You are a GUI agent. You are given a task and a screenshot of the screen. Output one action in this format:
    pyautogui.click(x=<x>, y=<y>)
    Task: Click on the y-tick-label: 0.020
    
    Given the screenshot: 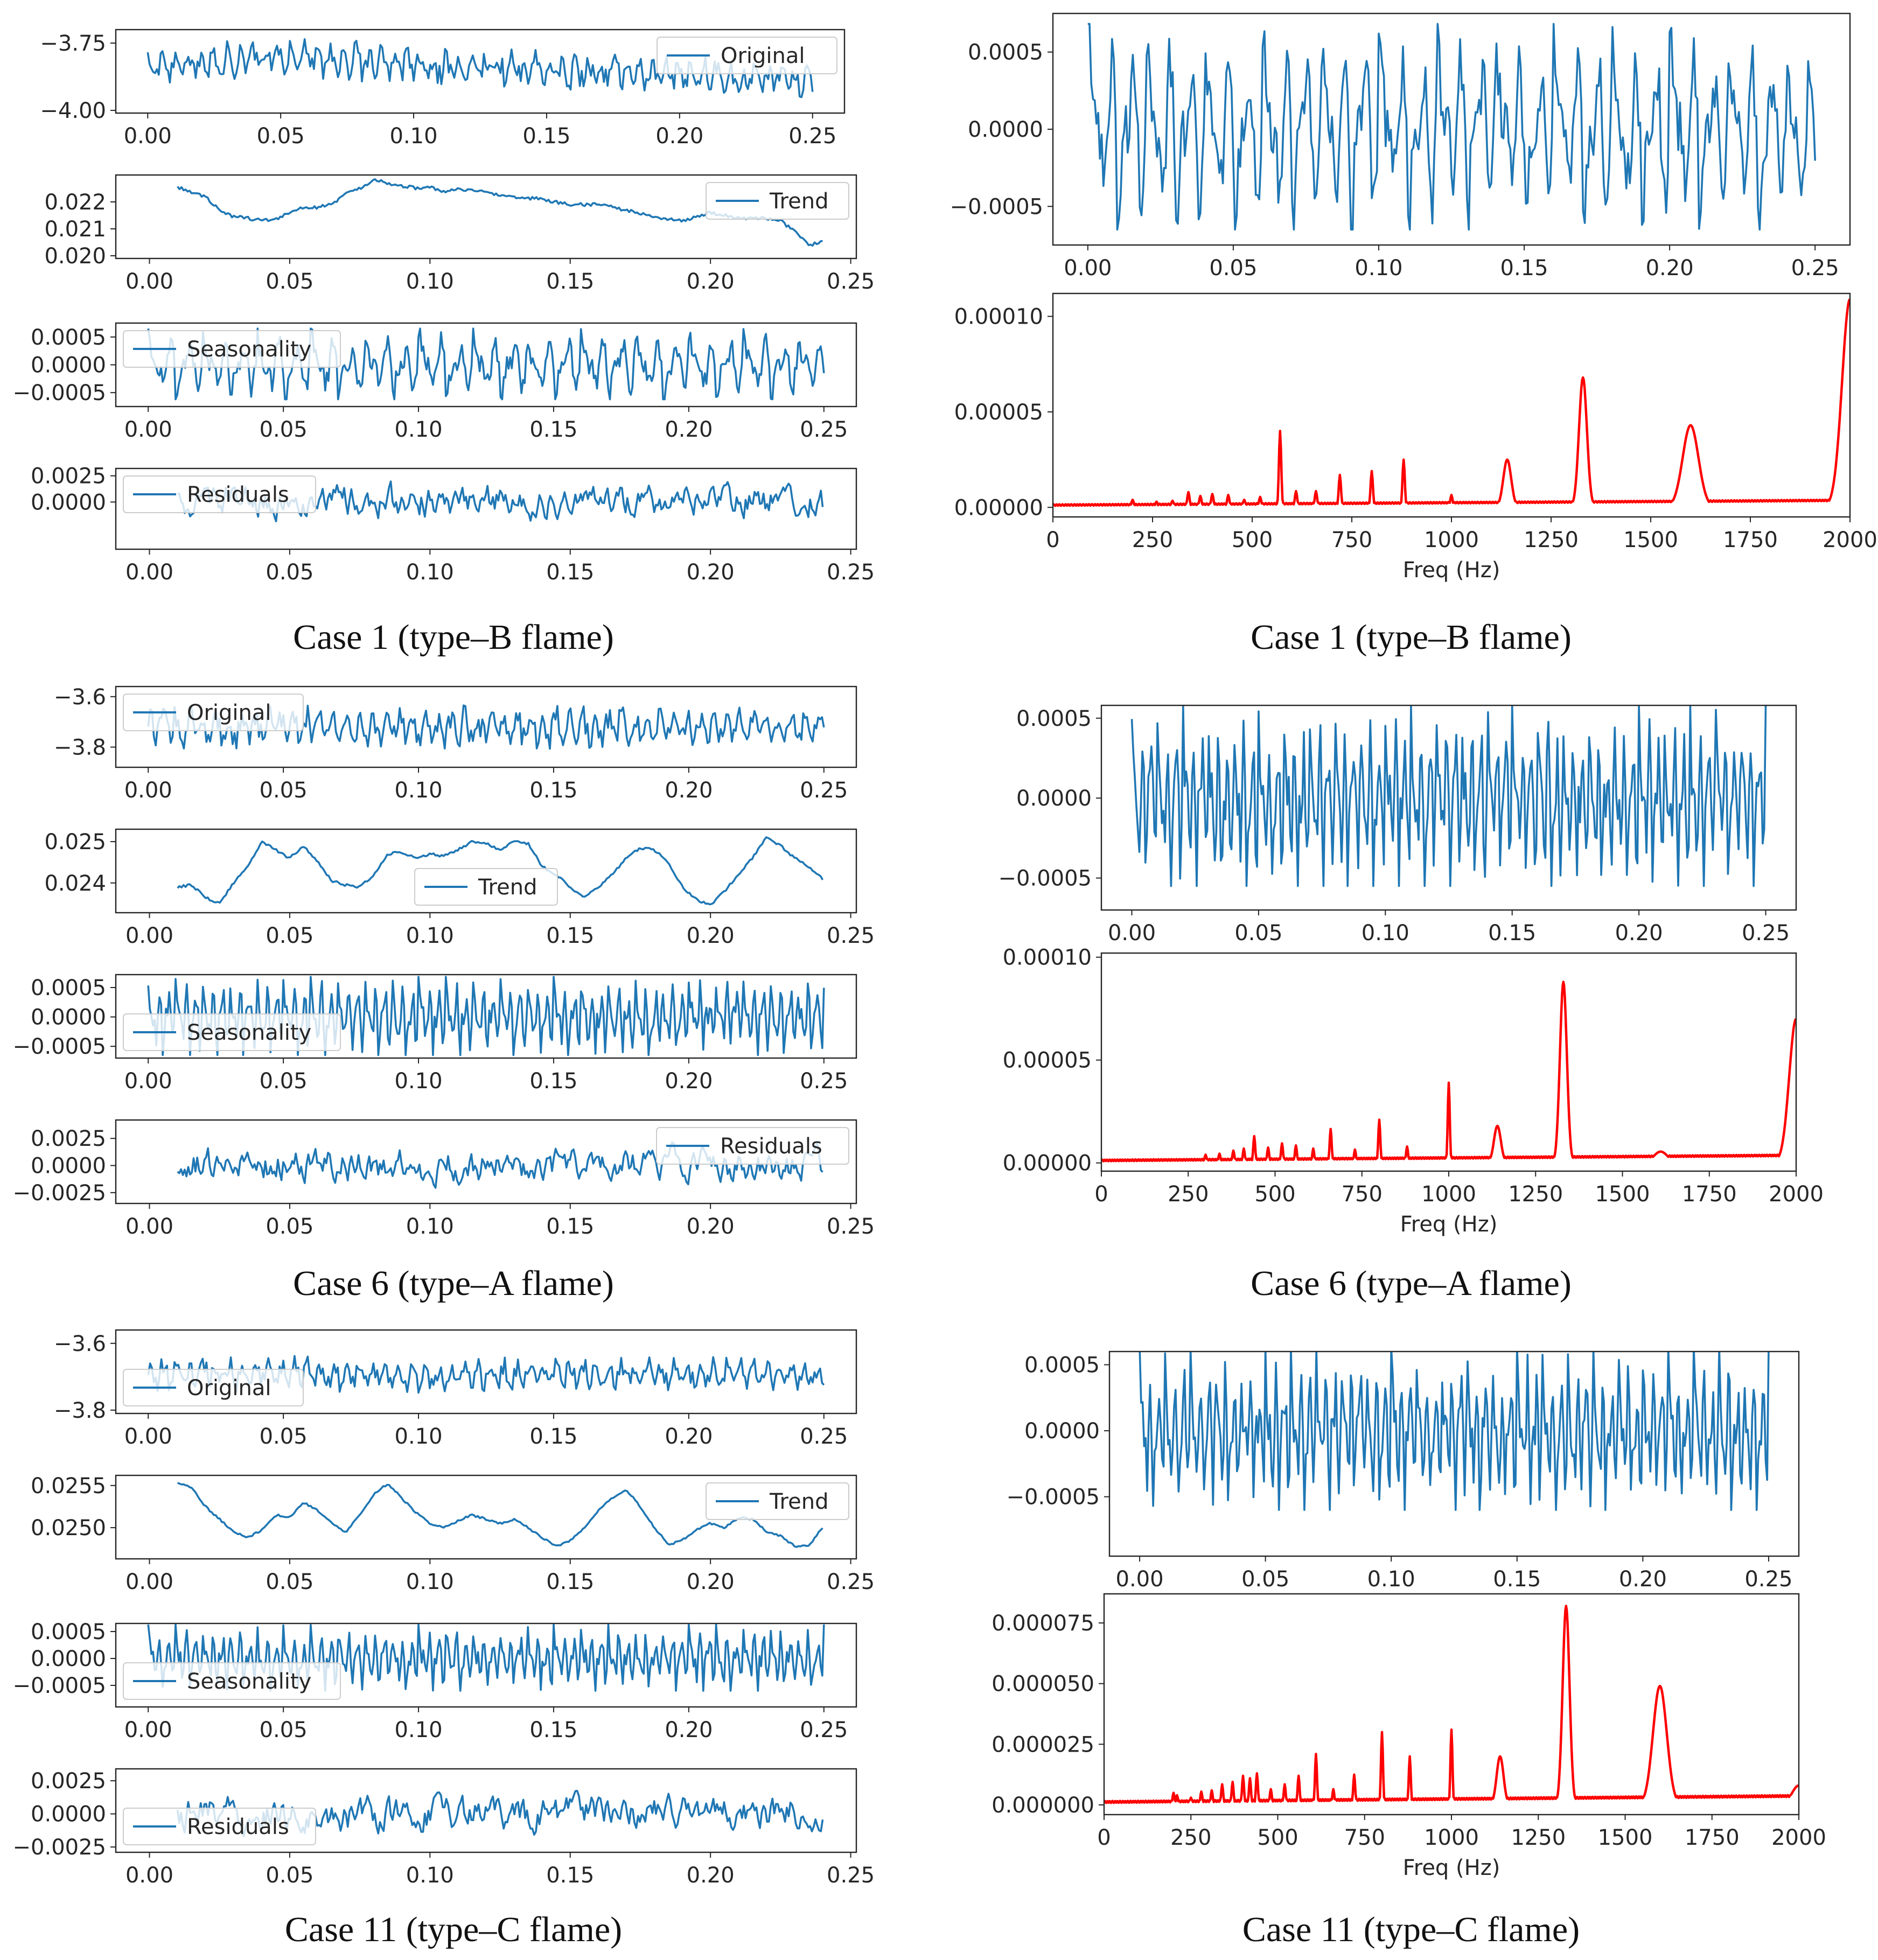 What is the action you would take?
    pyautogui.click(x=75, y=256)
    